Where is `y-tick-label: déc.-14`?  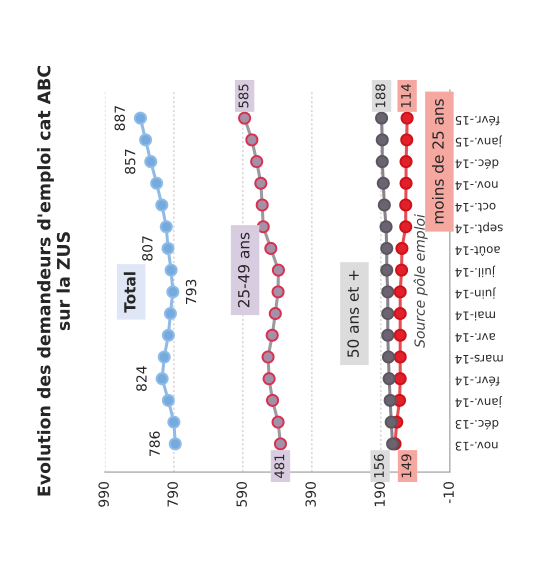 y-tick-label: déc.-14 is located at coordinates (476, 164).